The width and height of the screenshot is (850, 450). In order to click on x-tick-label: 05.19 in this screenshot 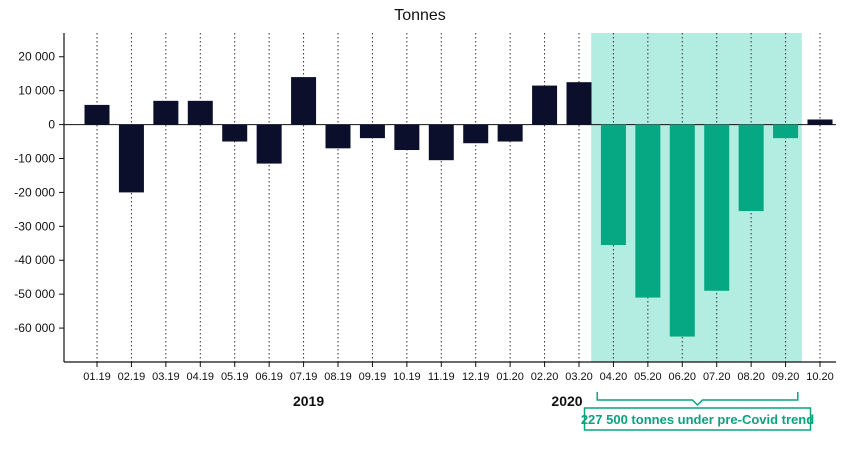, I will do `click(235, 377)`.